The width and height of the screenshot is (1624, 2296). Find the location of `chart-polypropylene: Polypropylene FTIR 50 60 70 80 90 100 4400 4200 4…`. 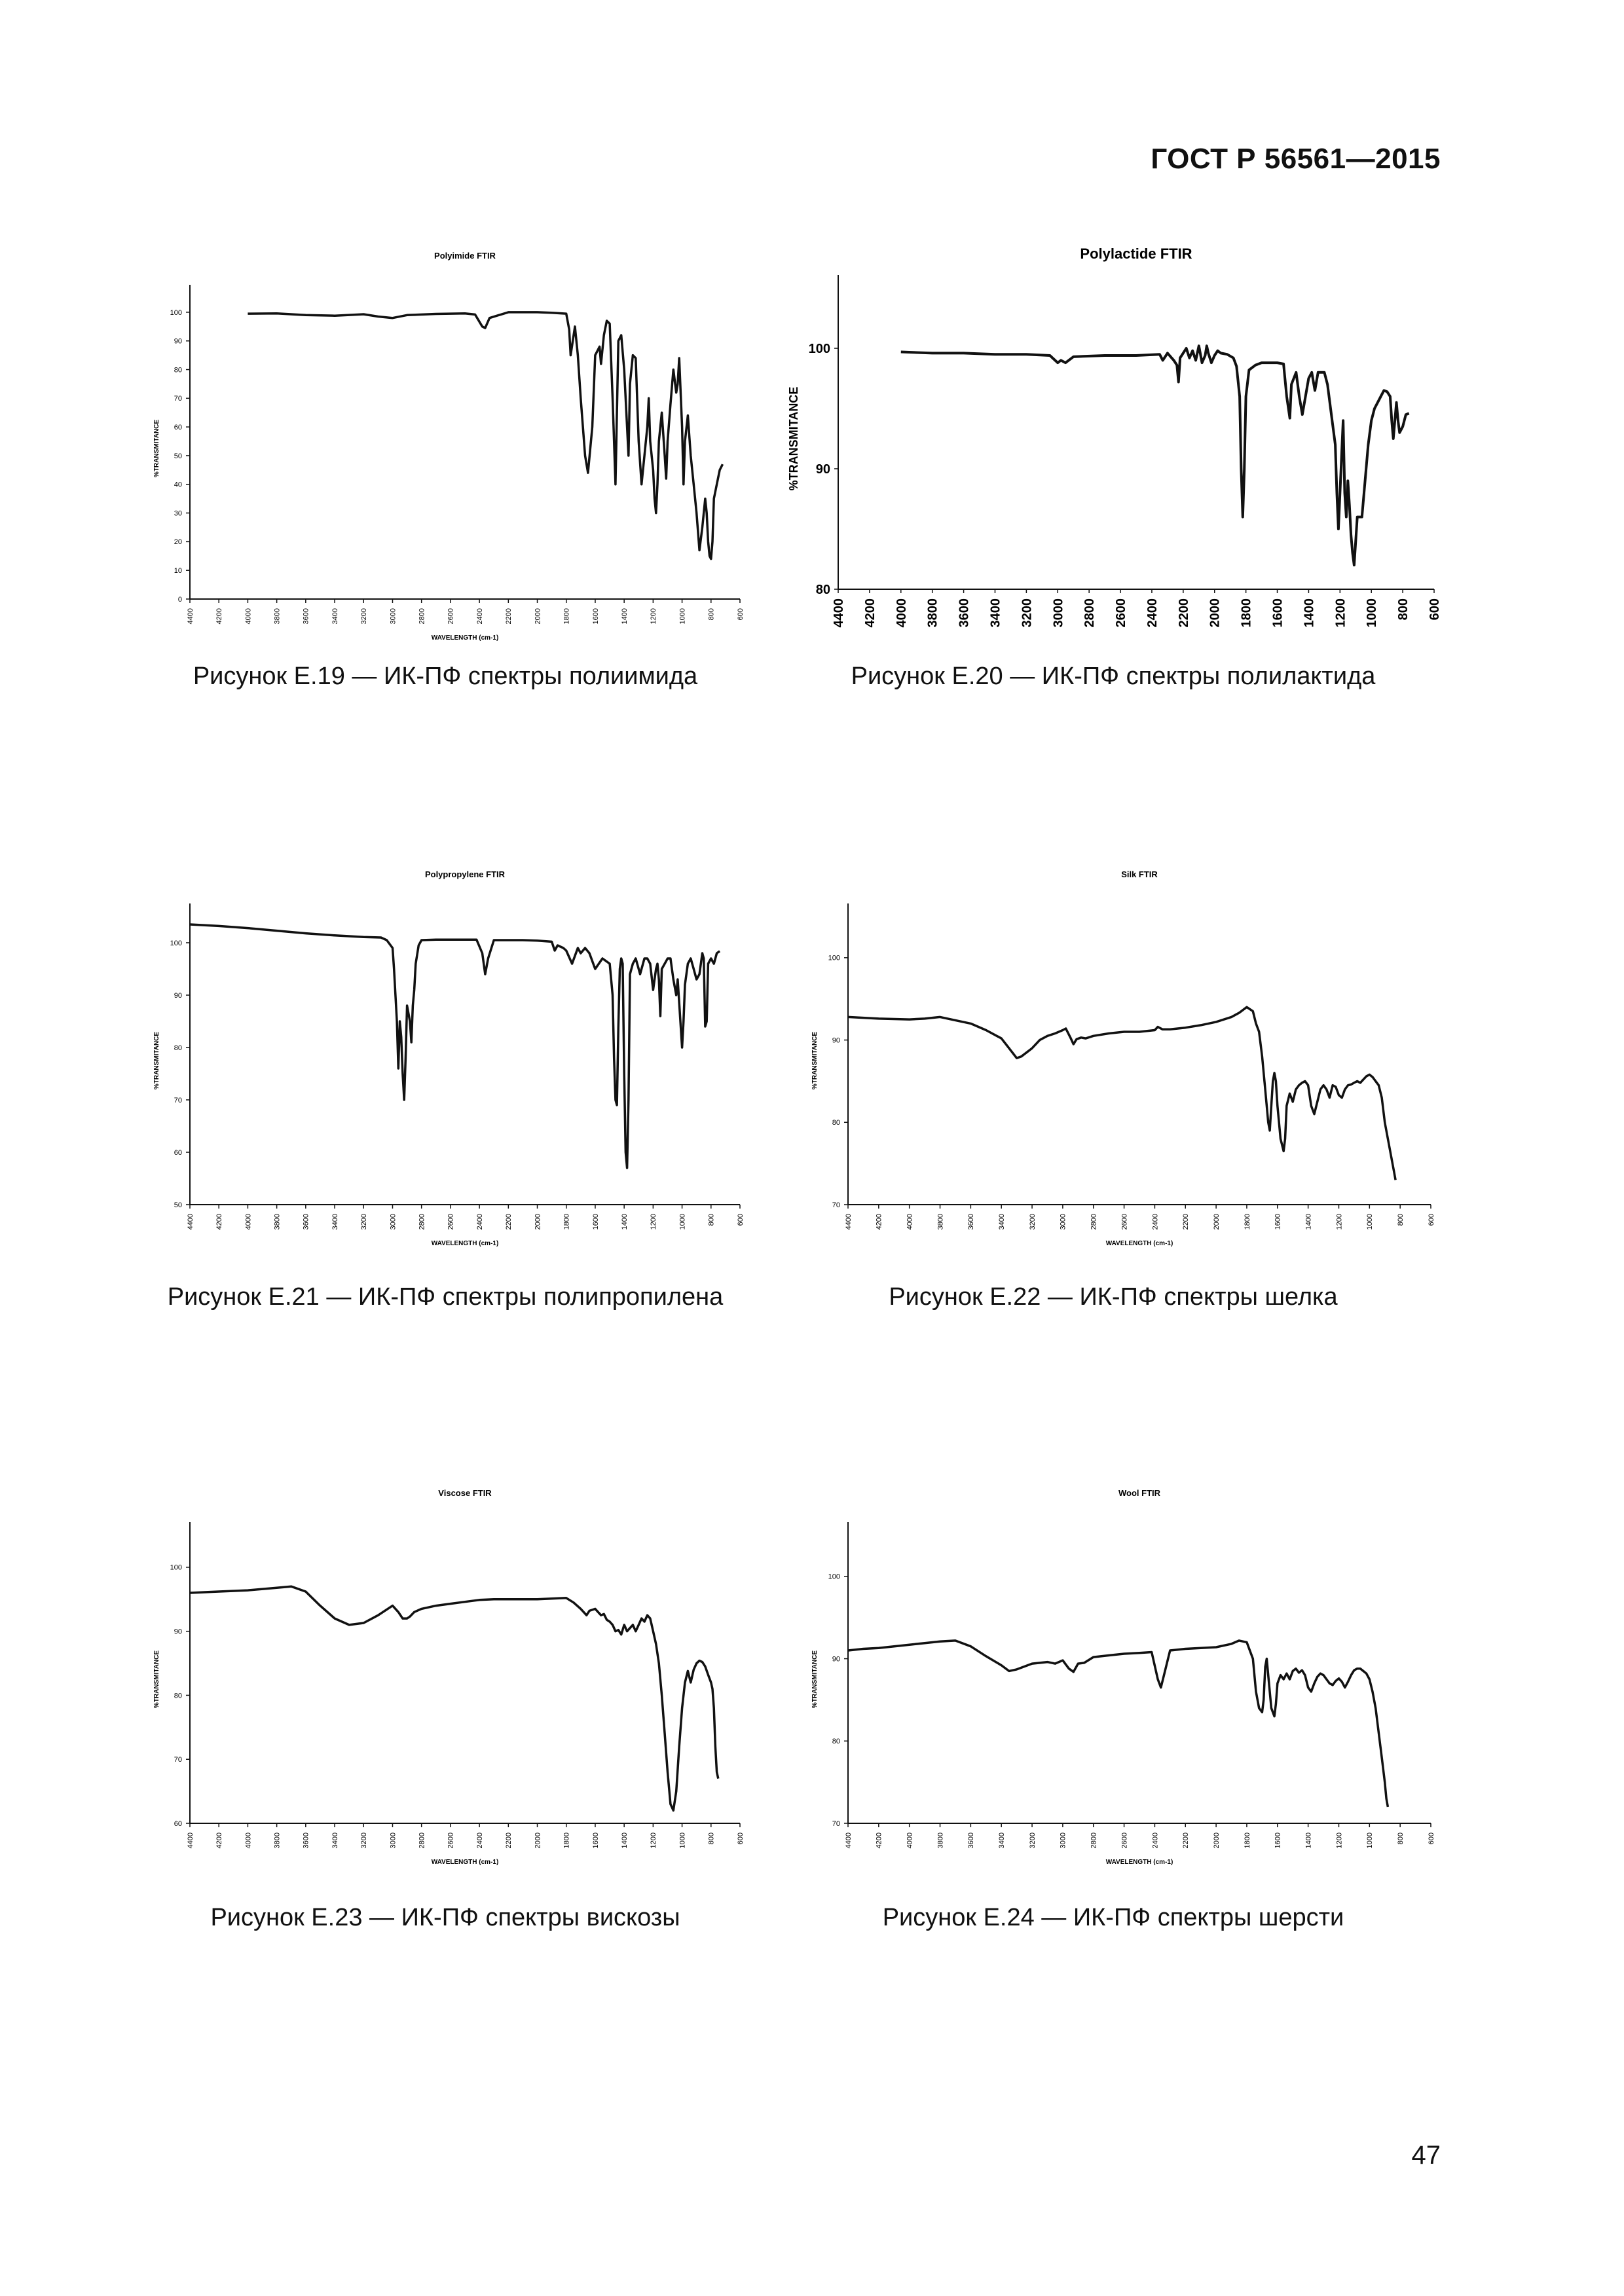

chart-polypropylene: Polypropylene FTIR 50 60 70 80 90 100 4400 4200 4… is located at coordinates (445, 1139).